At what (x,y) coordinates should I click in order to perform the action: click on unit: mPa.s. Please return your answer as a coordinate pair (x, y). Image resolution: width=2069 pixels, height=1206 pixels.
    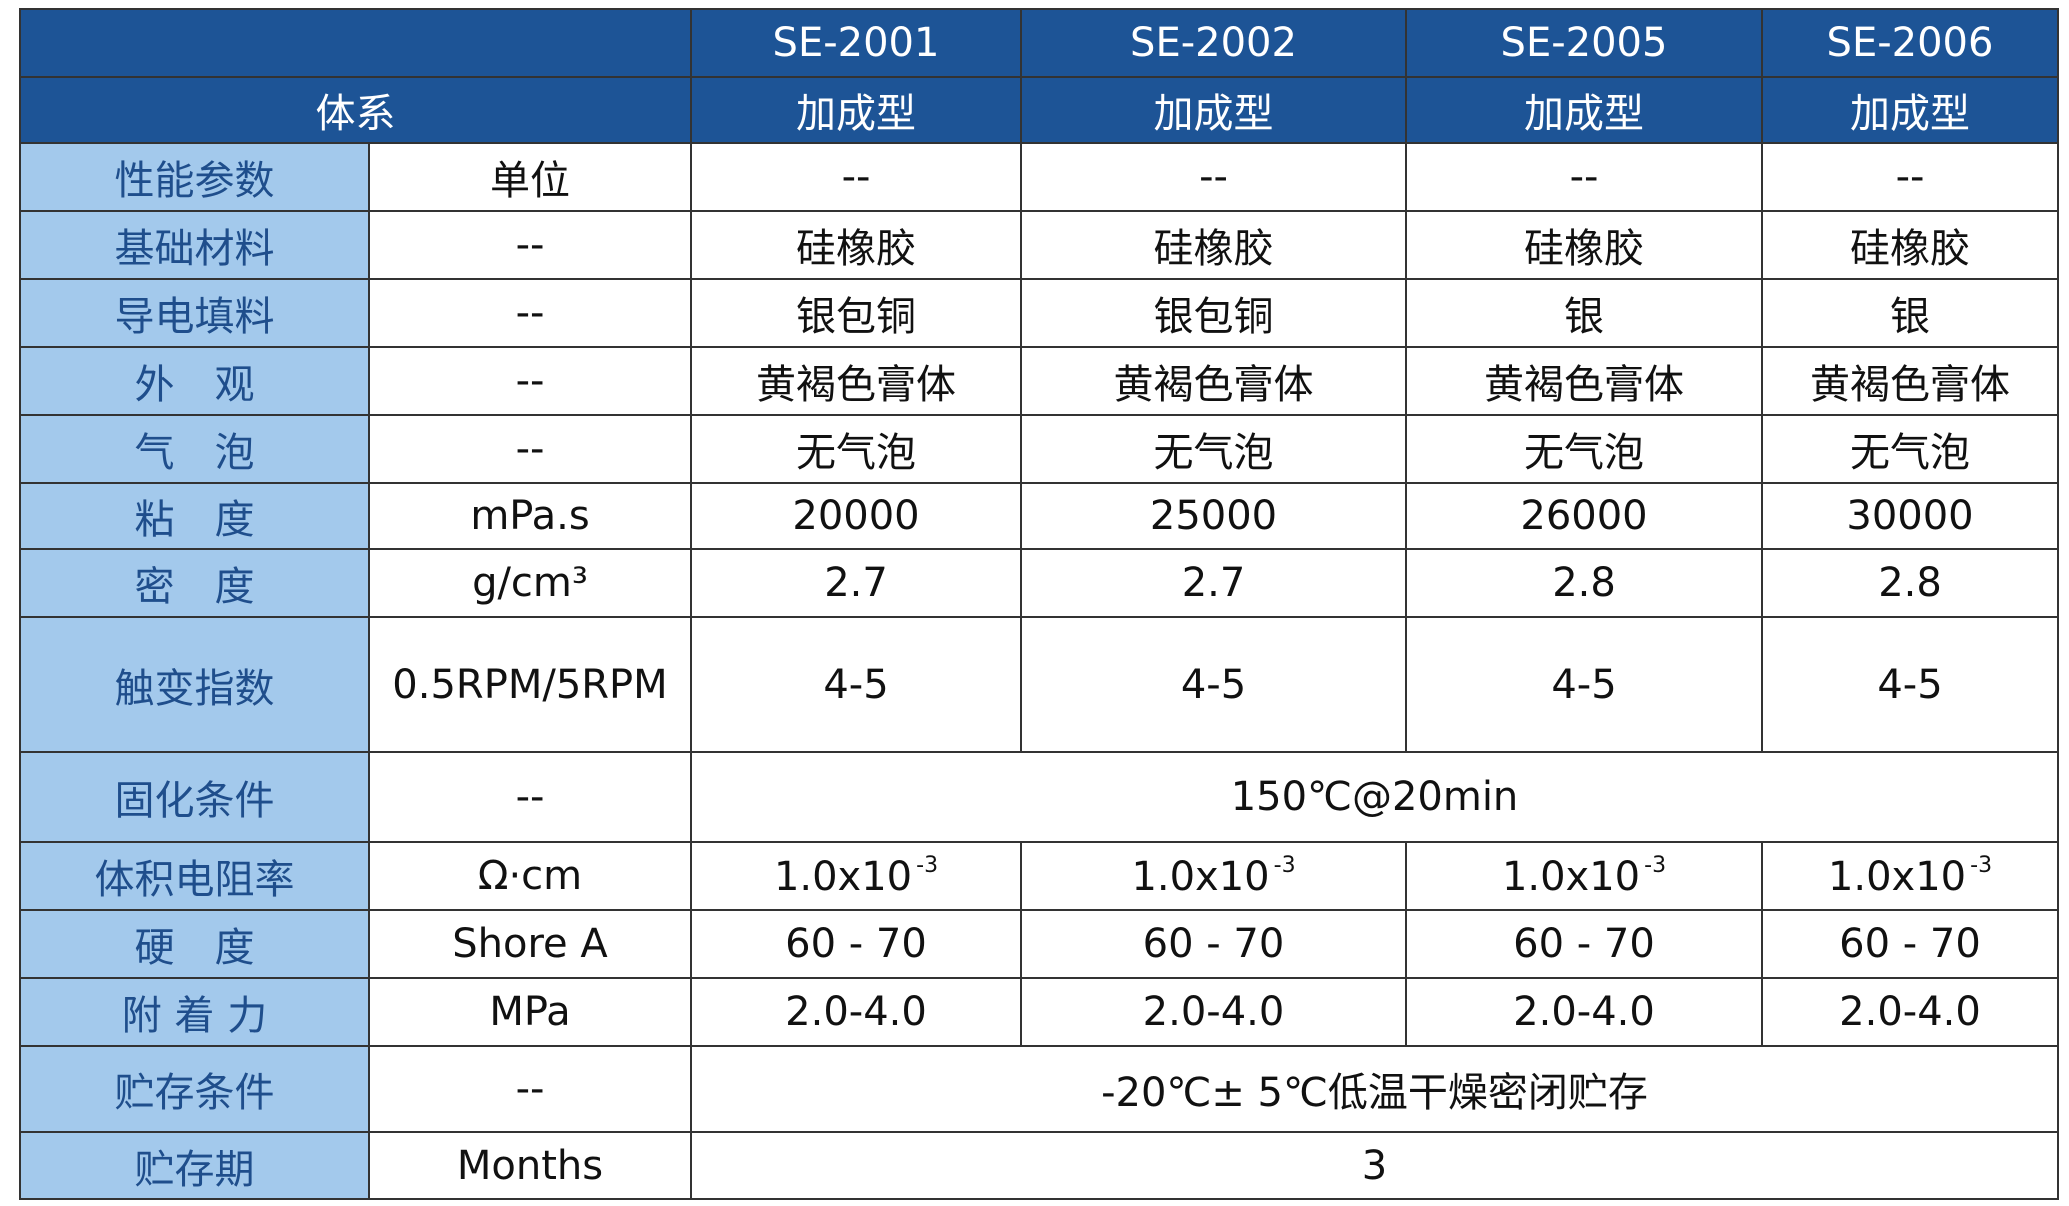
    Looking at the image, I should click on (530, 516).